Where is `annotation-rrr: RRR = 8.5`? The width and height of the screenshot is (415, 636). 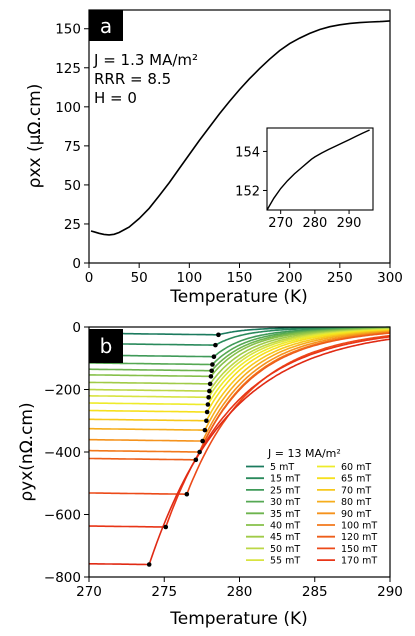 annotation-rrr: RRR = 8.5 is located at coordinates (132, 79).